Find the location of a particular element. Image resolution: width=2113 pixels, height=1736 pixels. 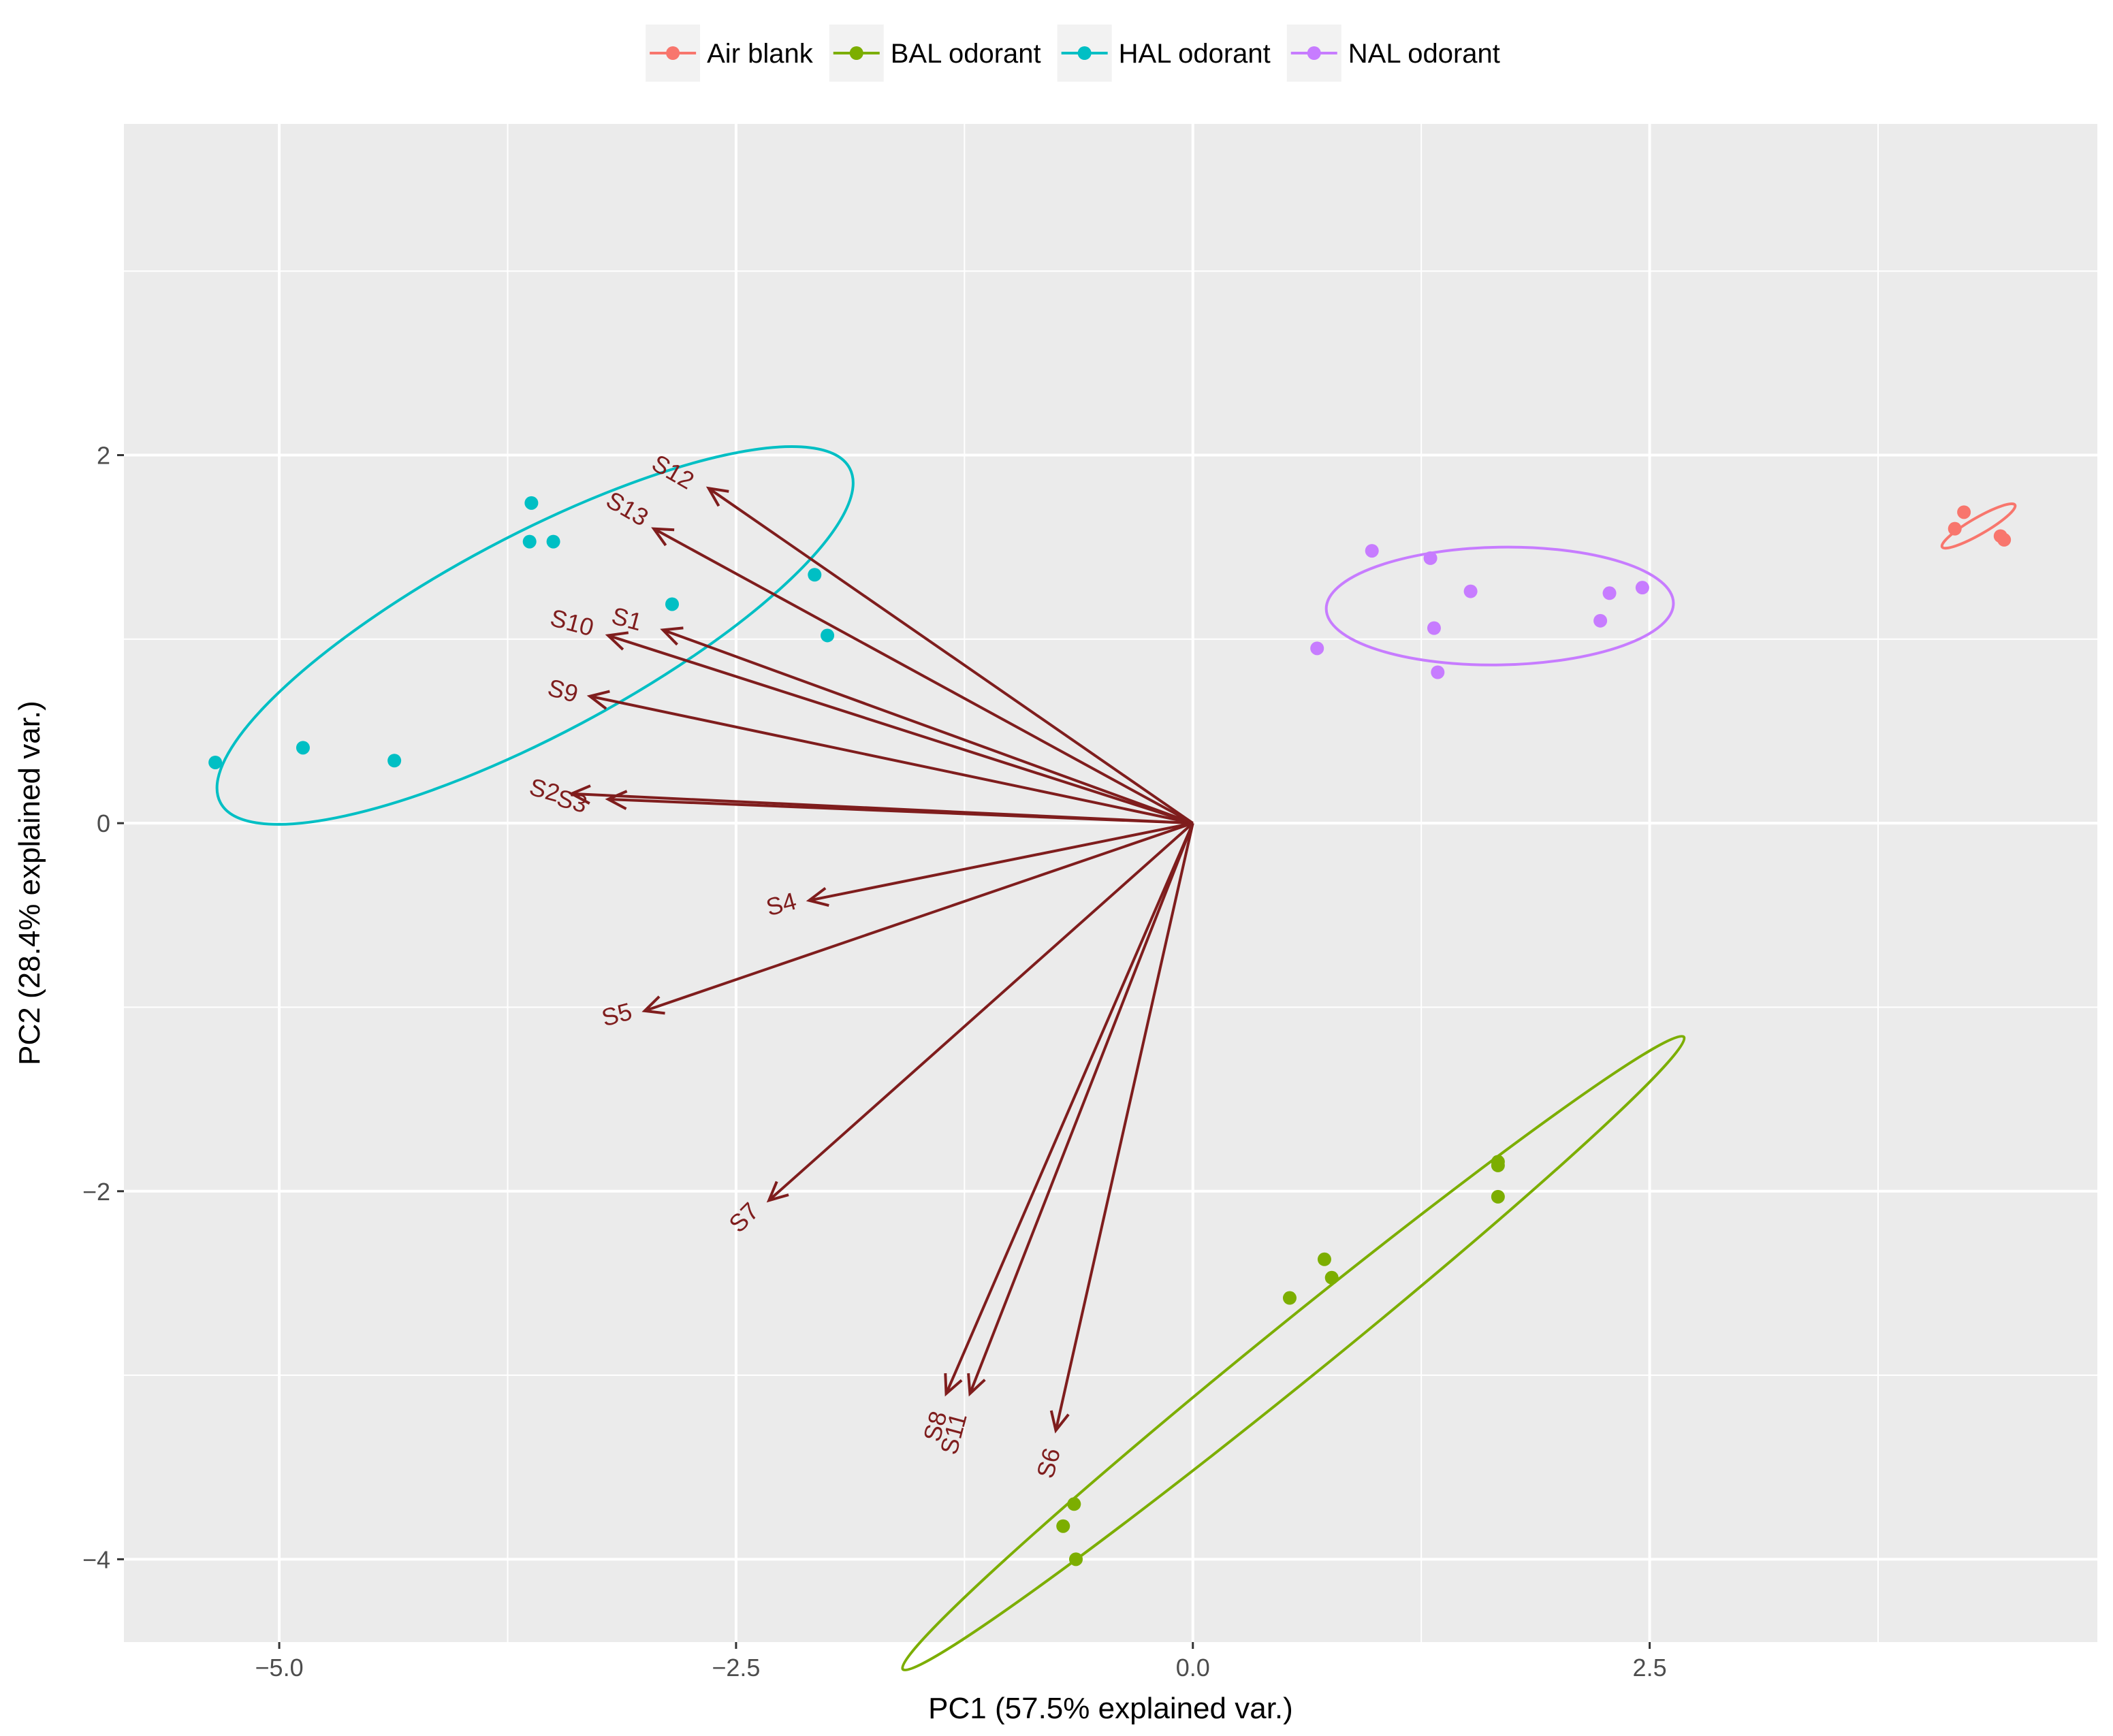

vector-line-s5 is located at coordinates (919, 917).